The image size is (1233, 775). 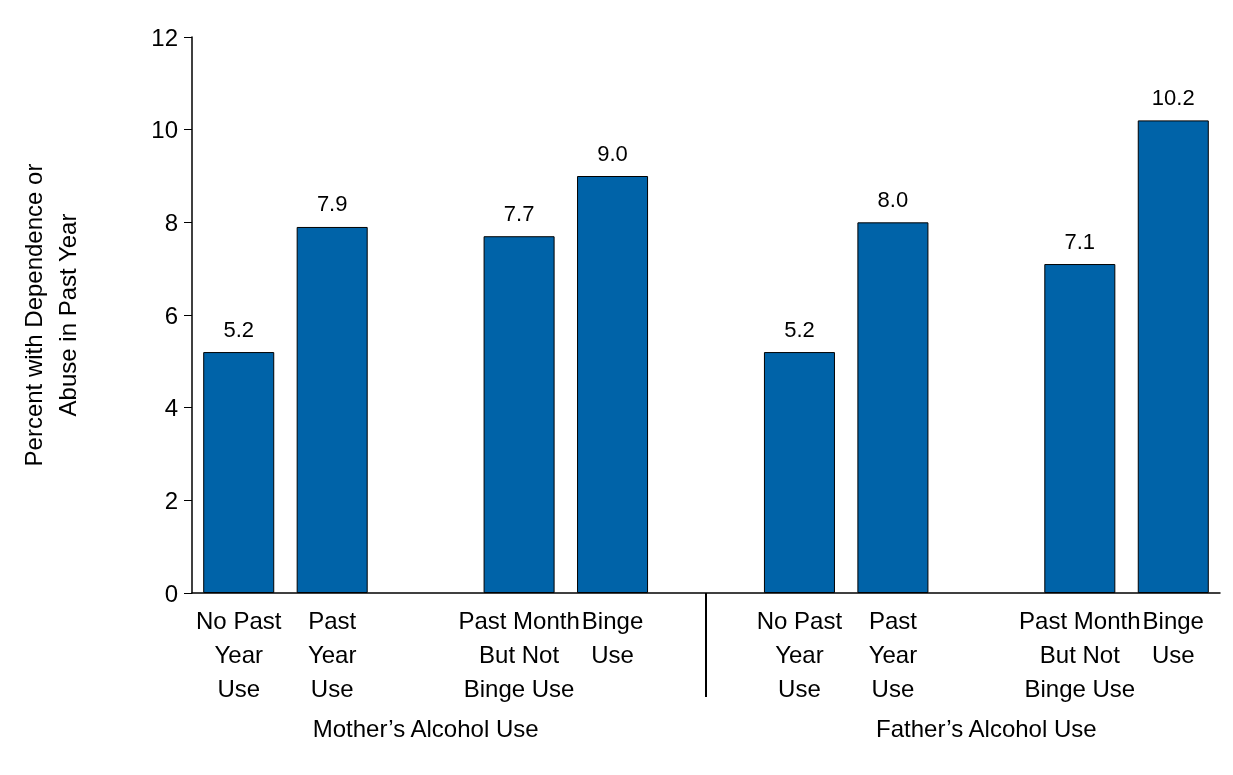 What do you see at coordinates (171, 222) in the screenshot?
I see `y-tick-label: 8` at bounding box center [171, 222].